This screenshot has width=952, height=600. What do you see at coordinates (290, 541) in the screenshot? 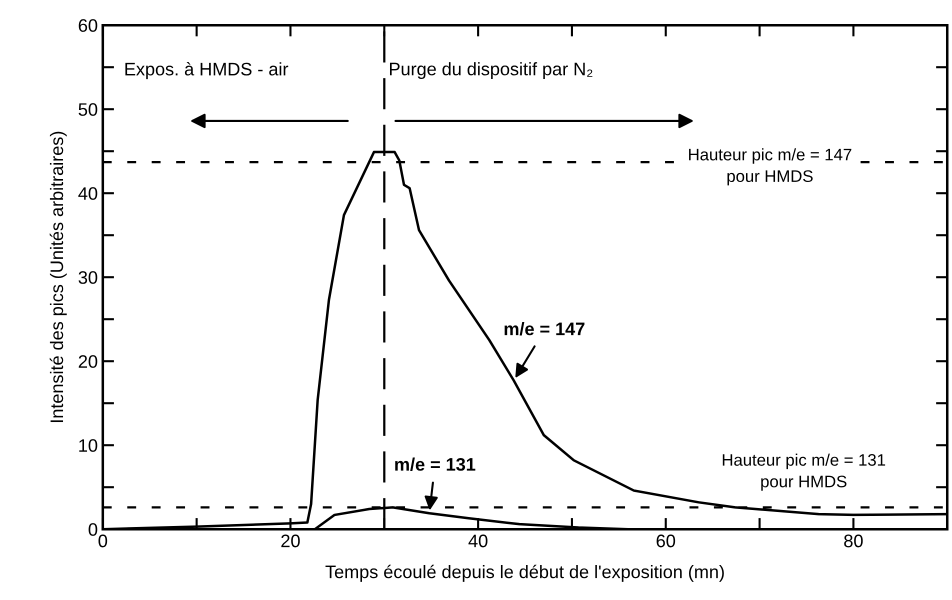
I see `x-tick-label: 20` at bounding box center [290, 541].